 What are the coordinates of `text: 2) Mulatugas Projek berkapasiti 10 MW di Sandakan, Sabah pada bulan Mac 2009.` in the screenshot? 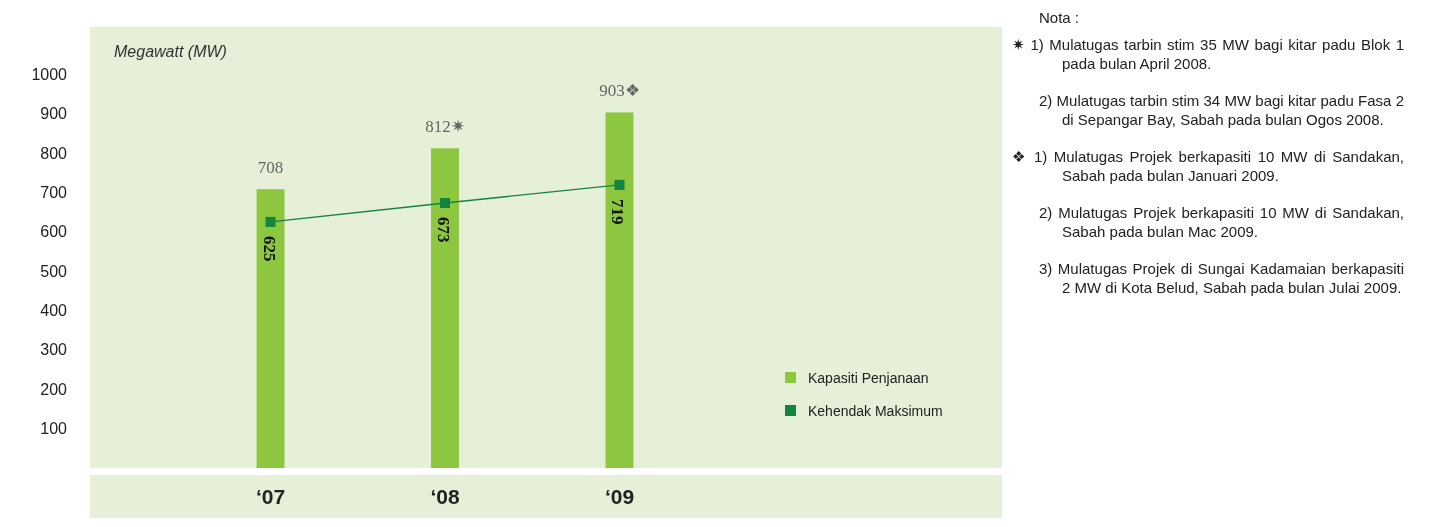 It's located at (1221, 222).